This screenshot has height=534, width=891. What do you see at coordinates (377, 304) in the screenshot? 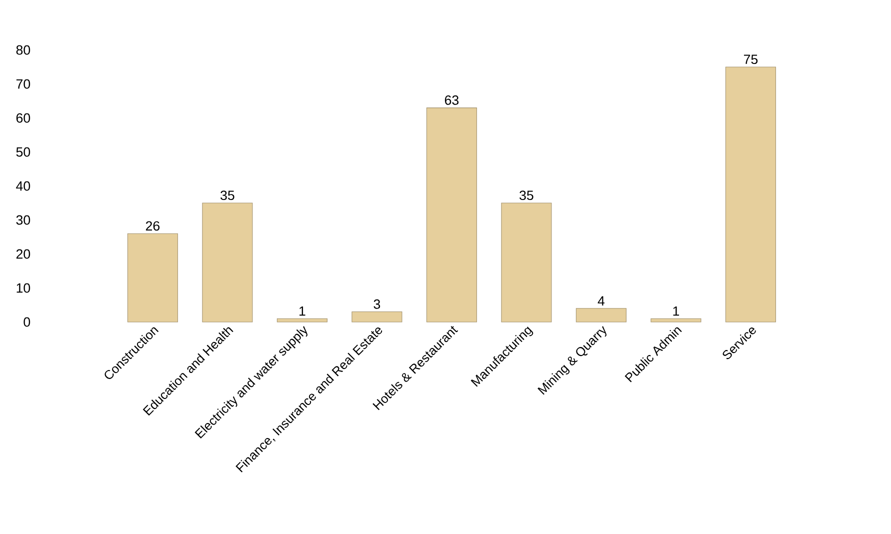
I see `data-label: 3` at bounding box center [377, 304].